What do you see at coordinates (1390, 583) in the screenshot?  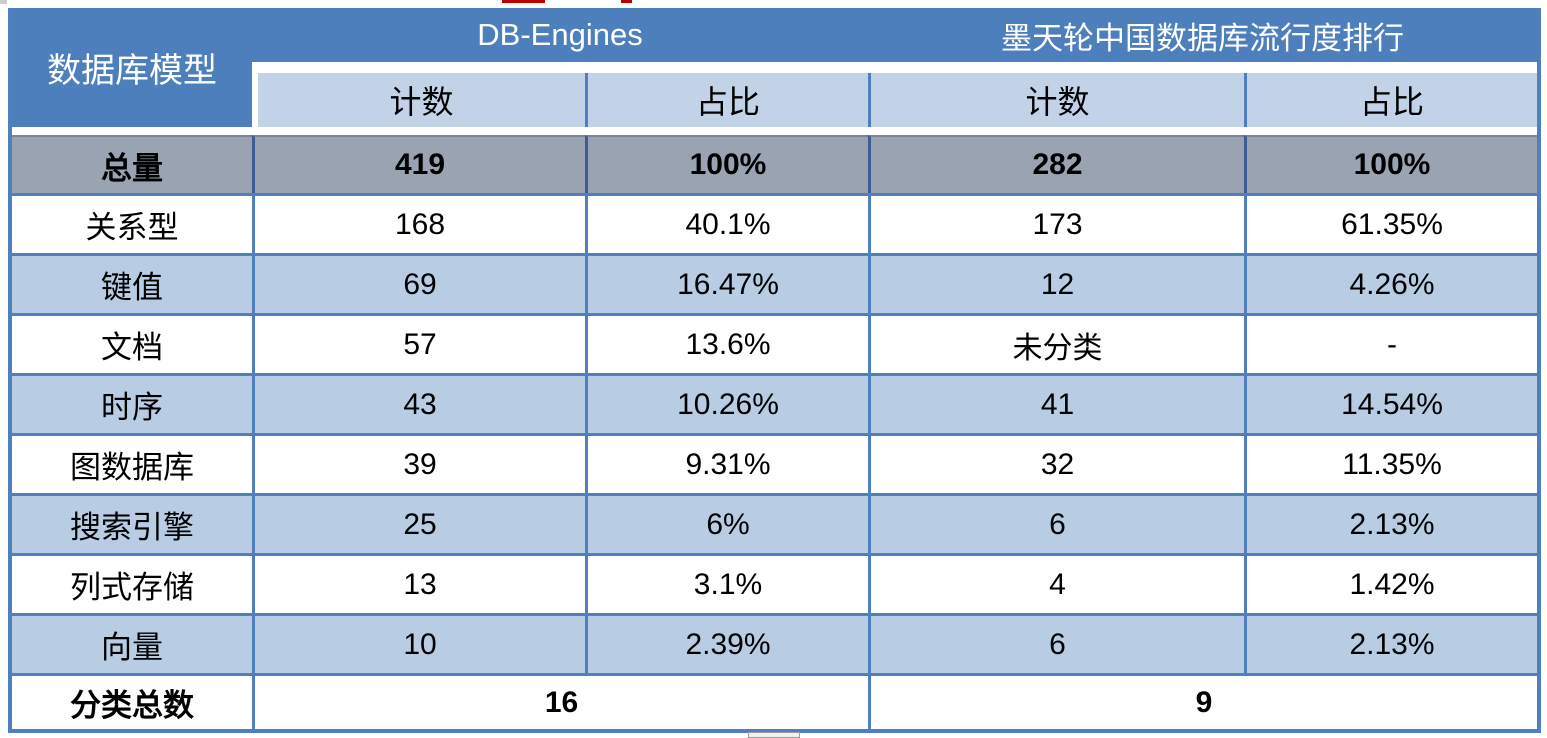 I see `mt-share-cell: 1.42%` at bounding box center [1390, 583].